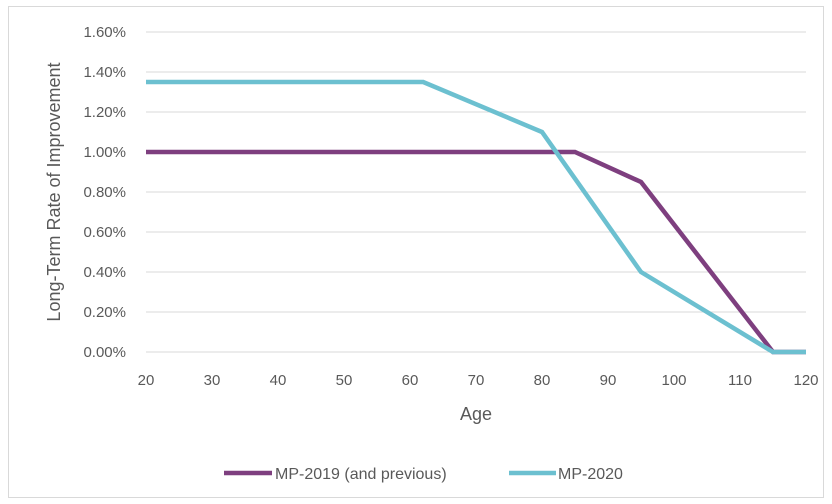  What do you see at coordinates (410, 380) in the screenshot?
I see `x-tick-label: 60` at bounding box center [410, 380].